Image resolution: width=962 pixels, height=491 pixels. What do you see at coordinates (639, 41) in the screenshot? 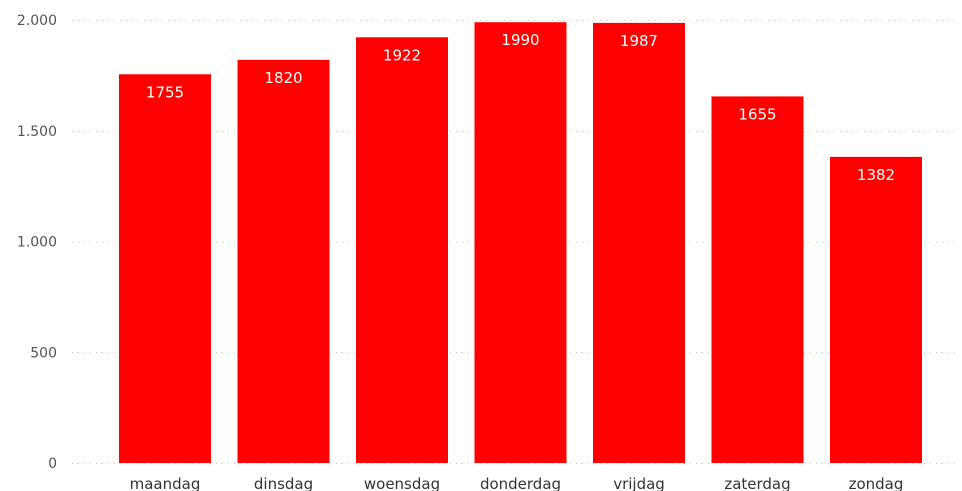
I see `bar-value-label: 1987` at bounding box center [639, 41].